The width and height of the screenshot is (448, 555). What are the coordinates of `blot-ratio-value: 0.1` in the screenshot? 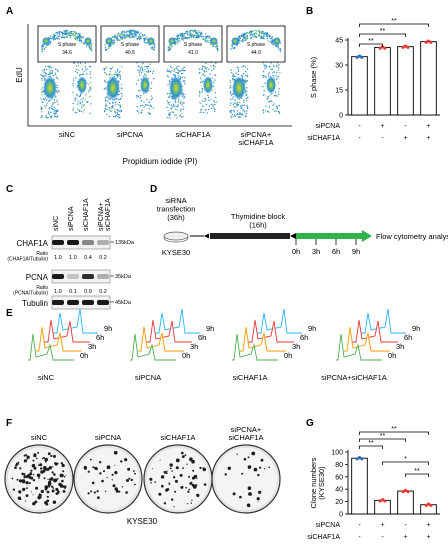 It's located at (73, 292).